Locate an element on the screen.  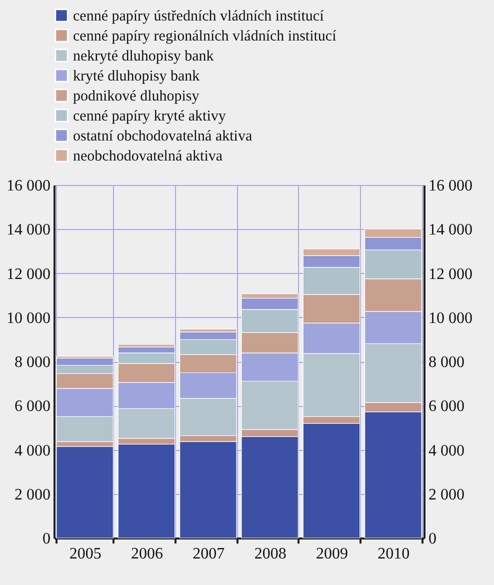
y2-tick-label: 14 000 is located at coordinates (450, 230).